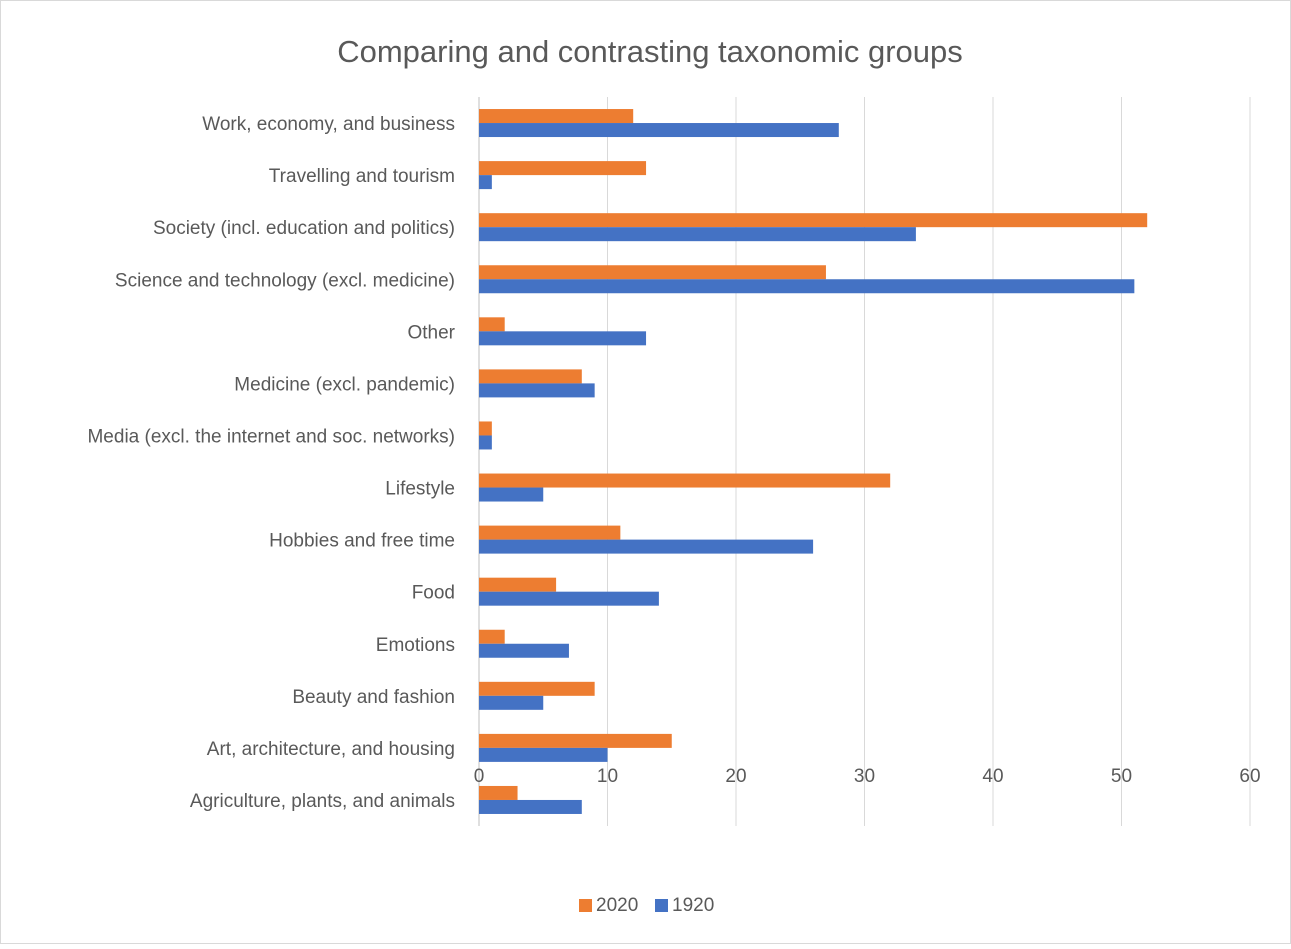 This screenshot has height=949, width=1291. I want to click on x-axis-tick-labels: 0 10 20 30 40 50 60, so click(867, 776).